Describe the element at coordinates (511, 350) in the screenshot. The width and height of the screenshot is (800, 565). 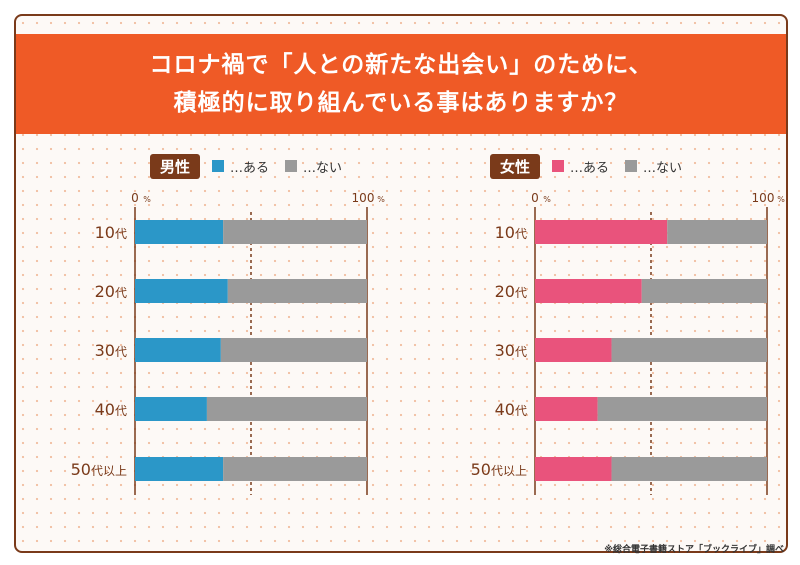
I see `female-category-label: 30代` at that location.